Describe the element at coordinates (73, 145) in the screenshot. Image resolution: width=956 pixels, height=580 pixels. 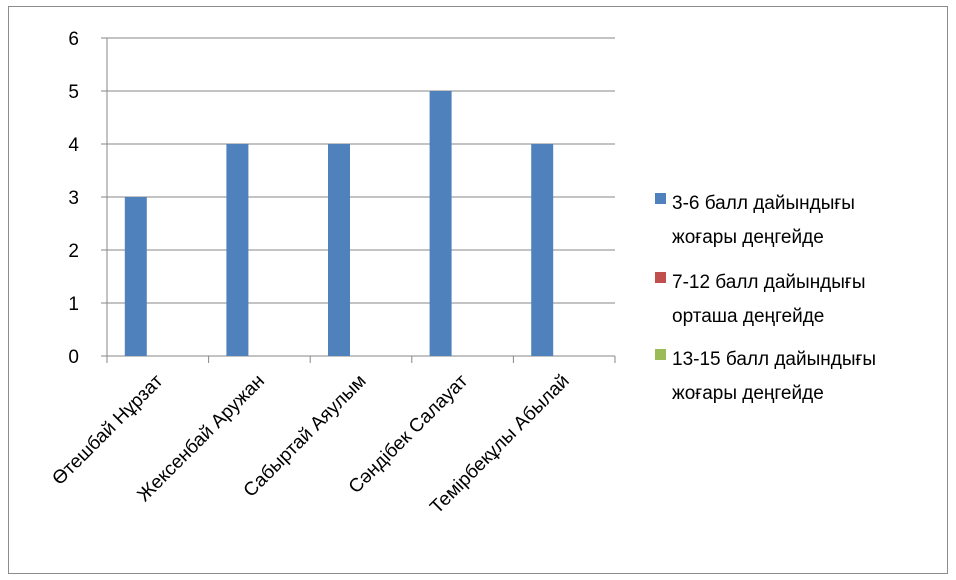
I see `y-tick-label: 4` at that location.